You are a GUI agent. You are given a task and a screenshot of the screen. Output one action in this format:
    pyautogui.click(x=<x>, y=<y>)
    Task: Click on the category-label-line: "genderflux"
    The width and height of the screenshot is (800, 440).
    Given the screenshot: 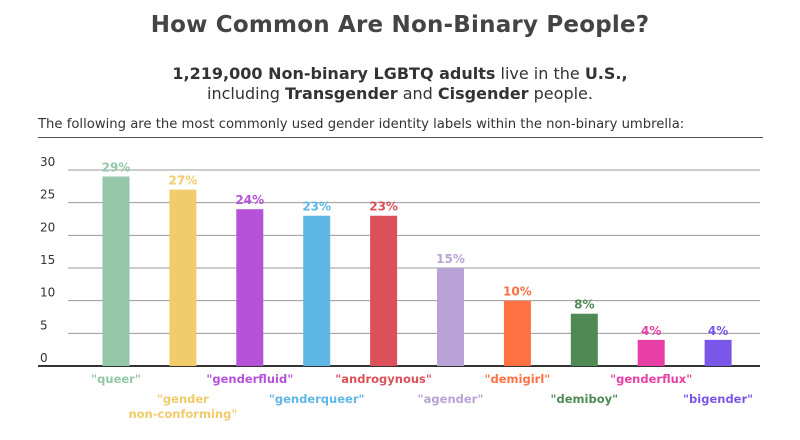 What is the action you would take?
    pyautogui.click(x=651, y=379)
    